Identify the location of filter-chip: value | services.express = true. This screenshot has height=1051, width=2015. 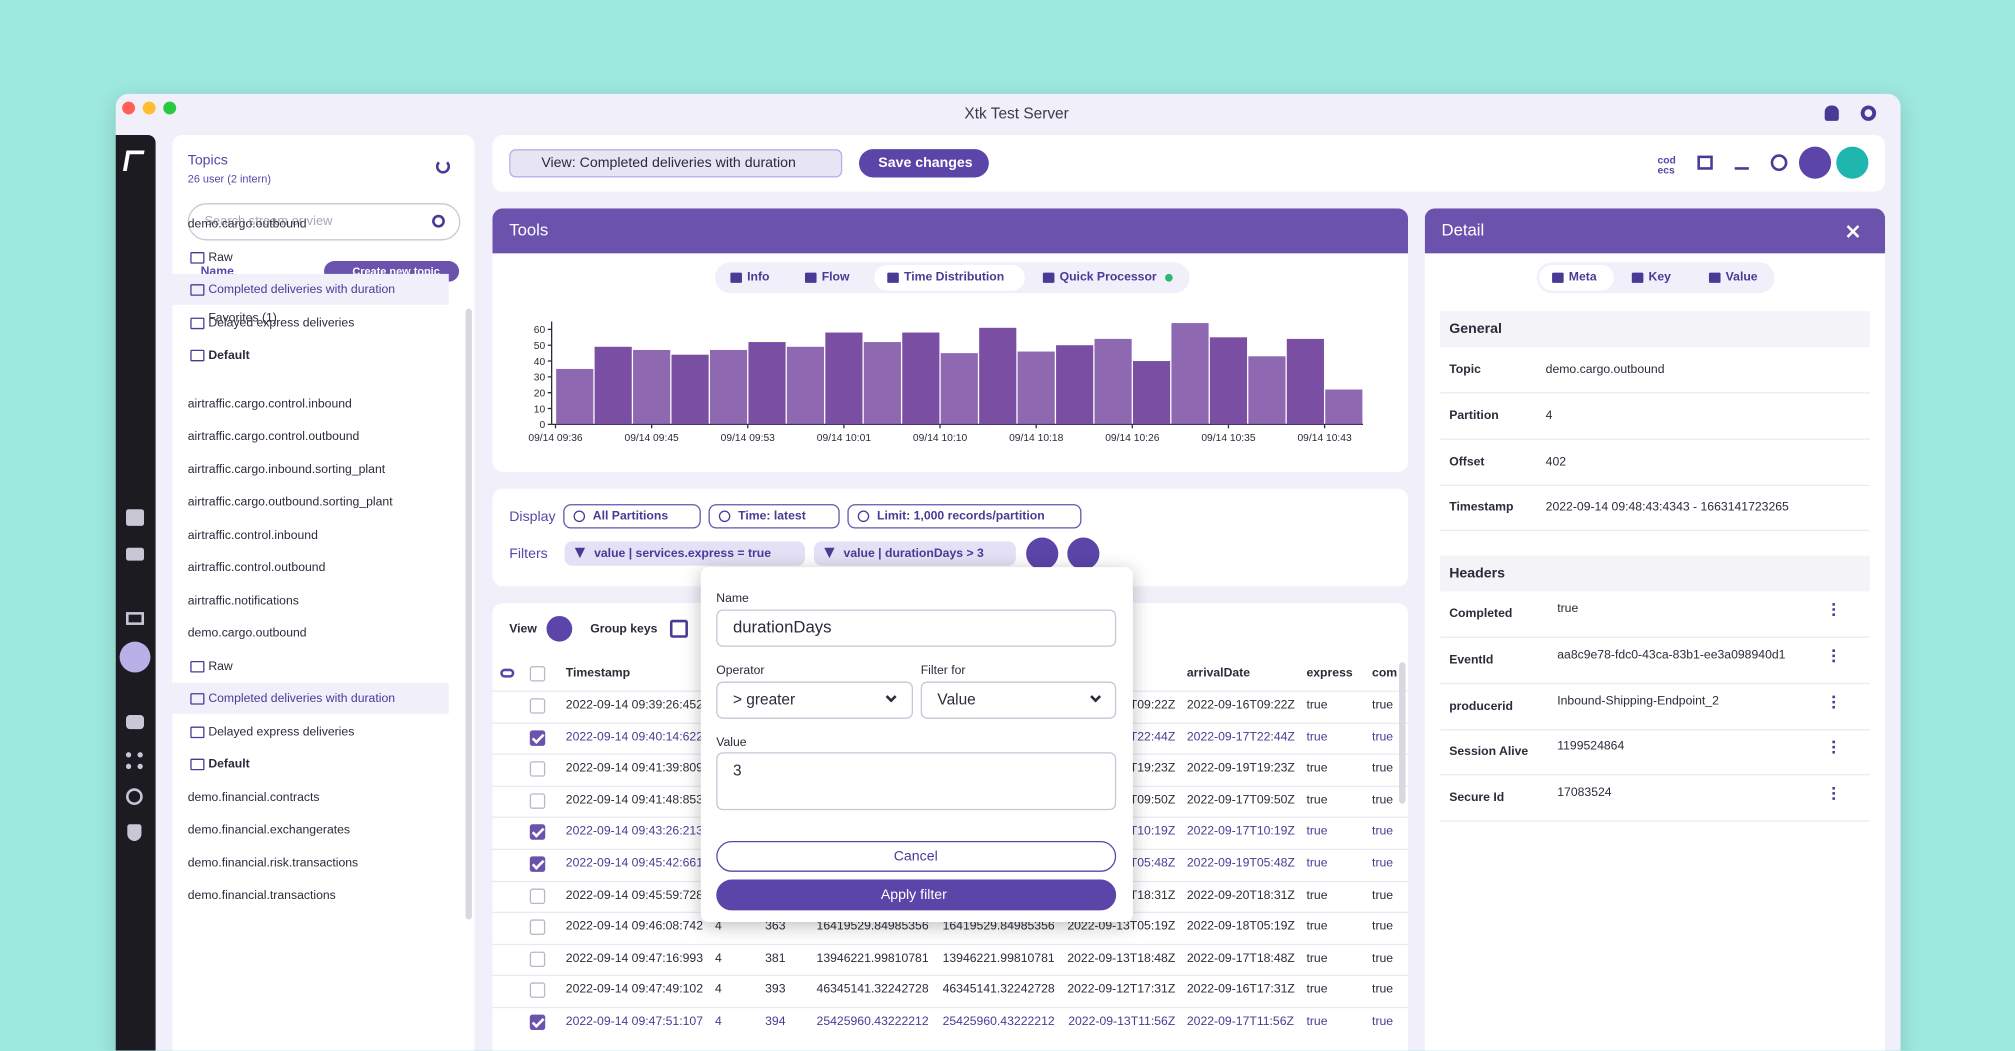
(684, 553).